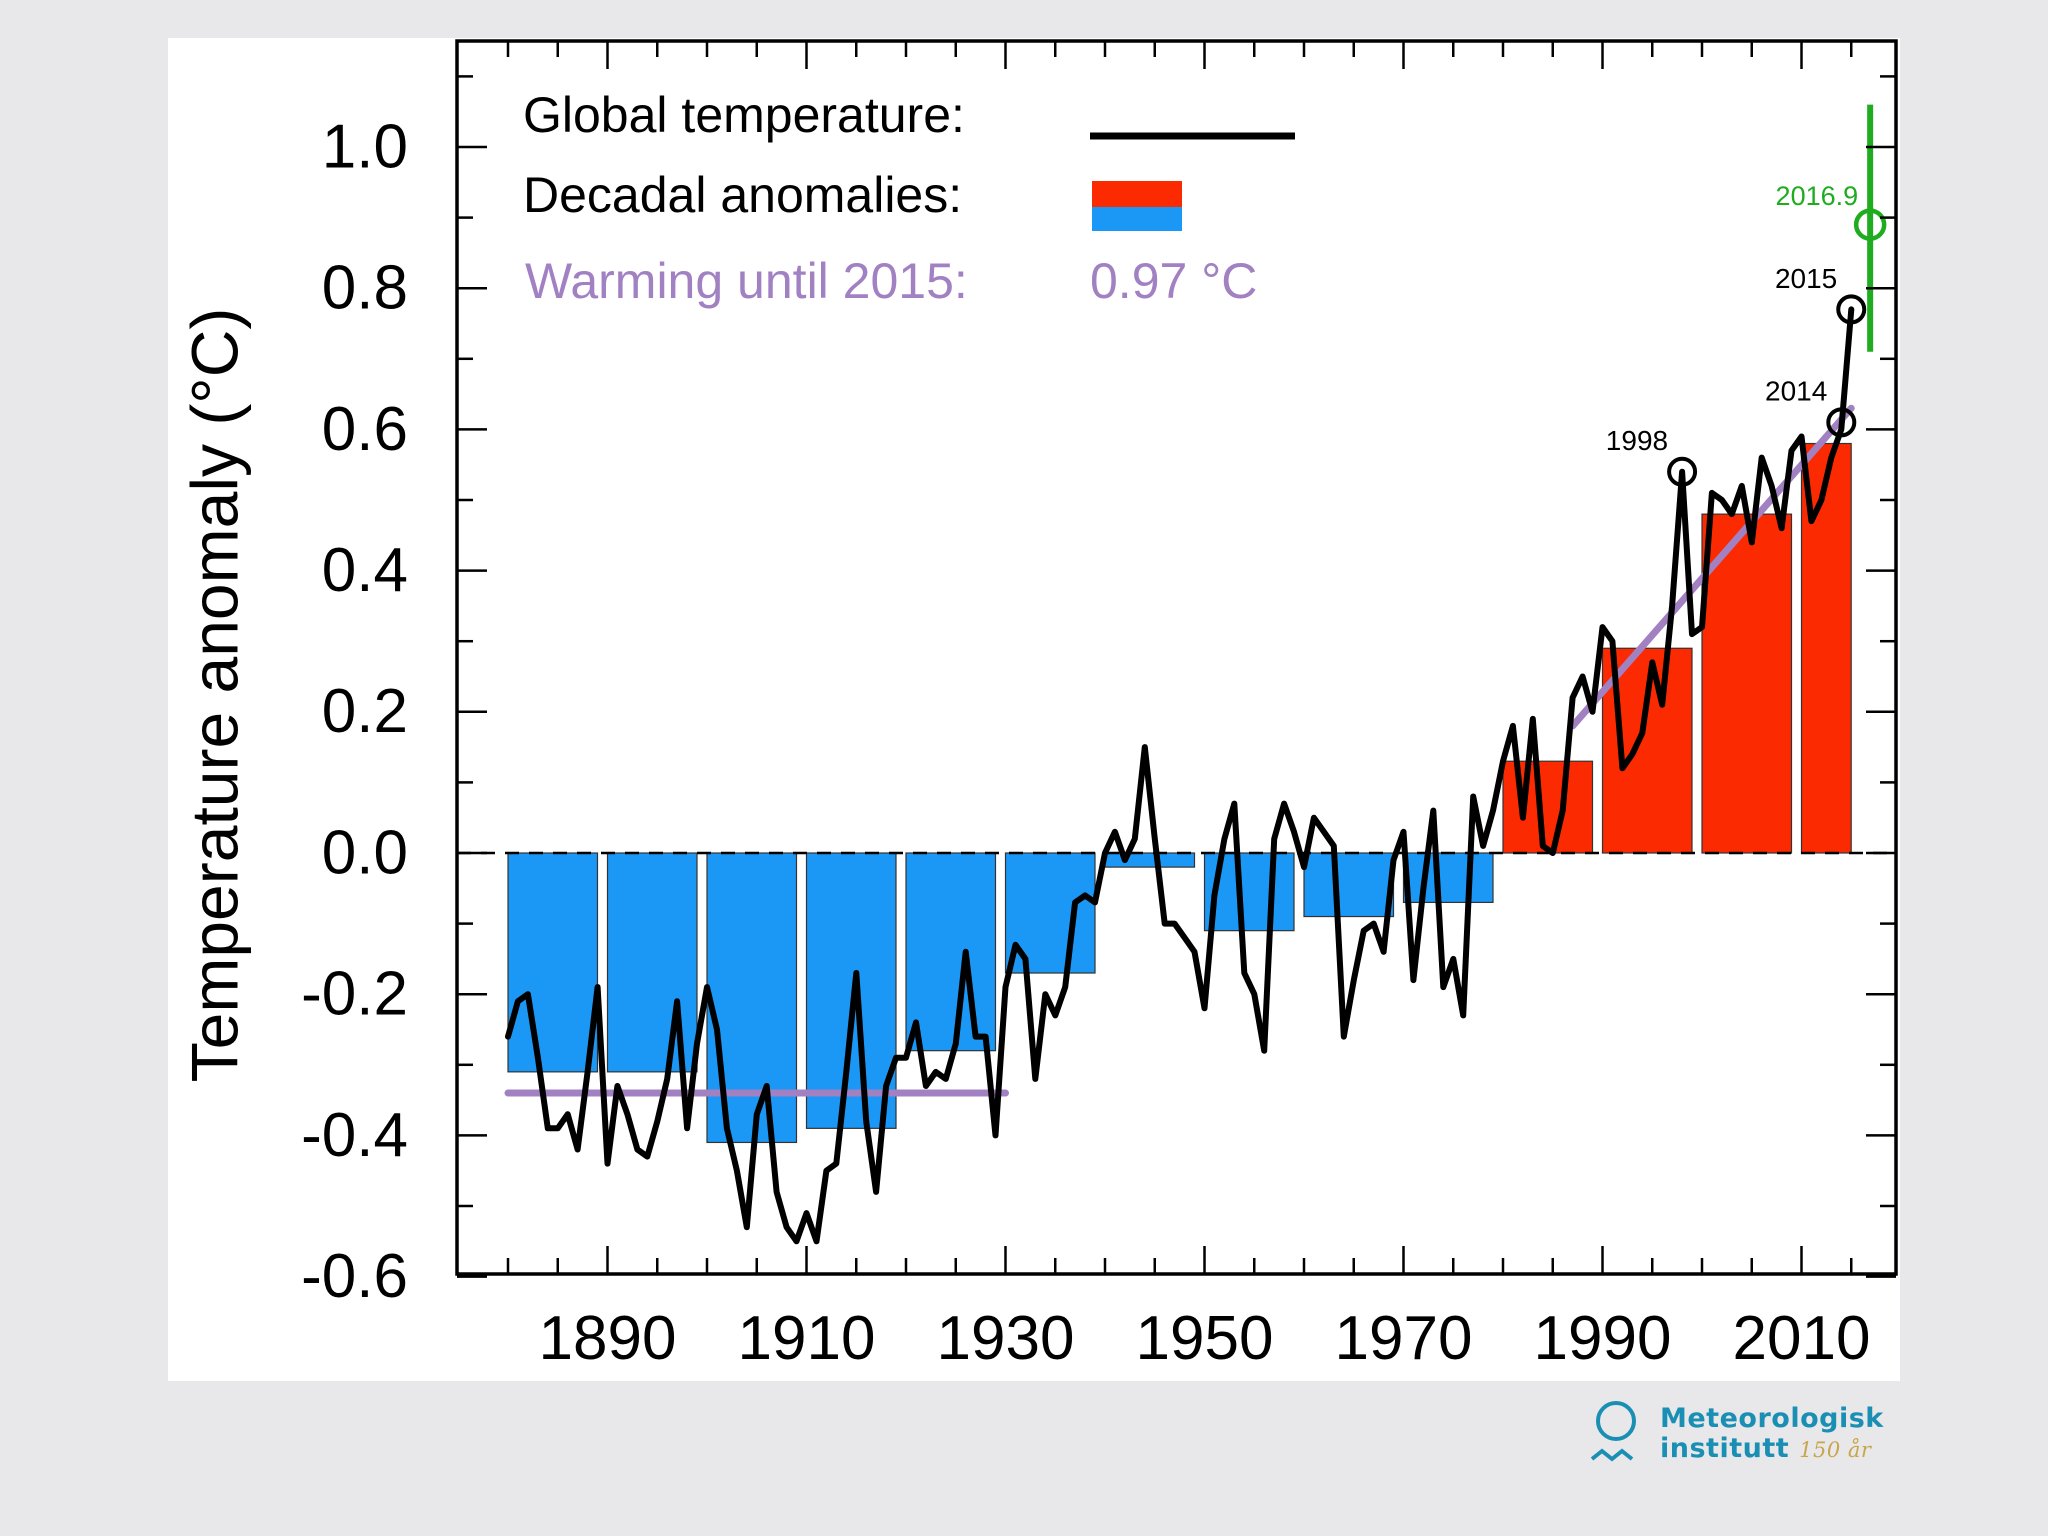 This screenshot has width=2048, height=1536. Describe the element at coordinates (1835, 1450) in the screenshot. I see `logo-tagline: 150 år` at that location.